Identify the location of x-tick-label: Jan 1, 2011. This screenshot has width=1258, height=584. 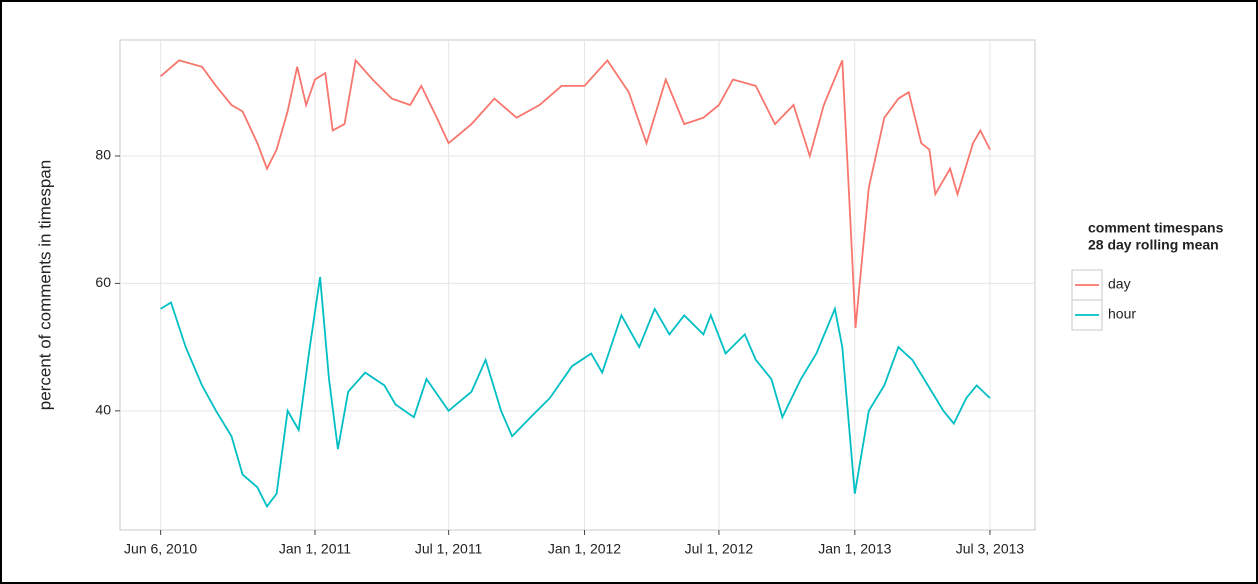
(315, 549).